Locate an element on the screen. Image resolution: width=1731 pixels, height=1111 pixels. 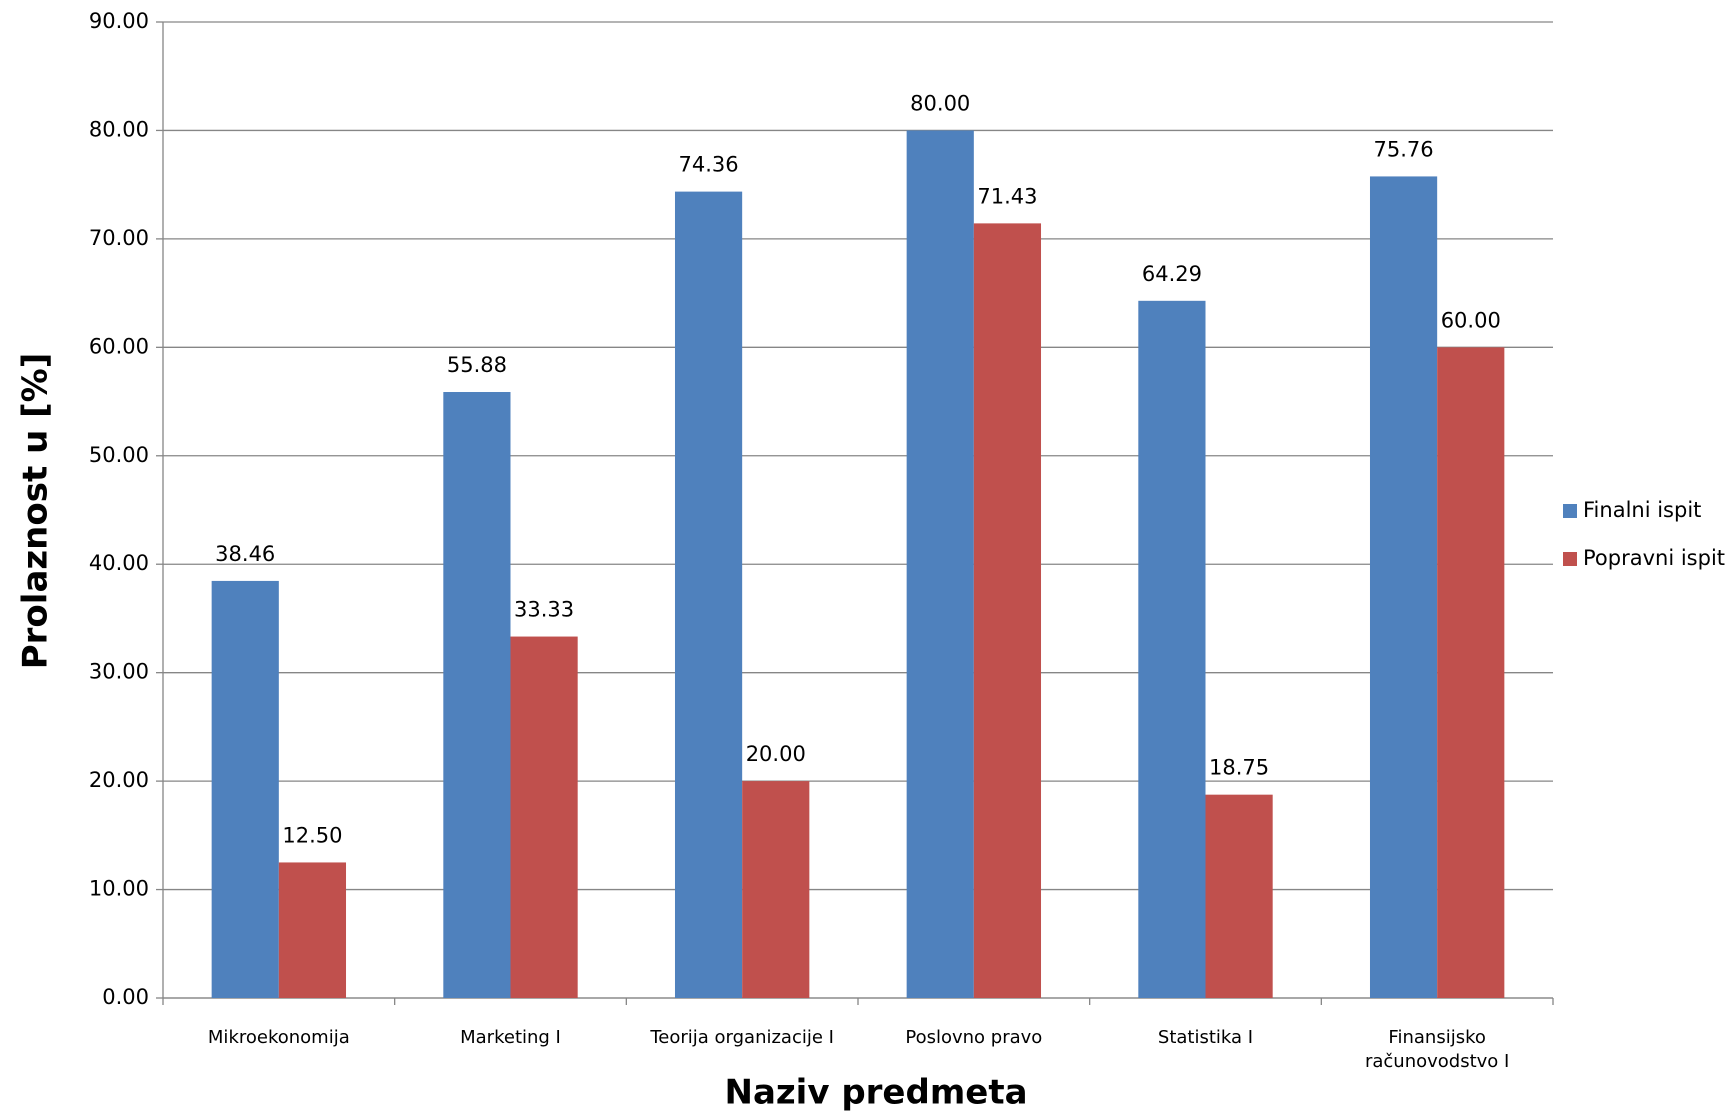
x-tick-label: Marketing I is located at coordinates (510, 1037).